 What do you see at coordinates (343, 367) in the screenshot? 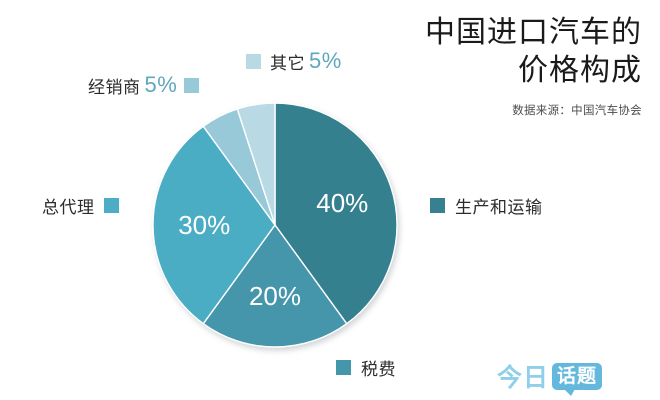
I see `legend-swatch-tax` at bounding box center [343, 367].